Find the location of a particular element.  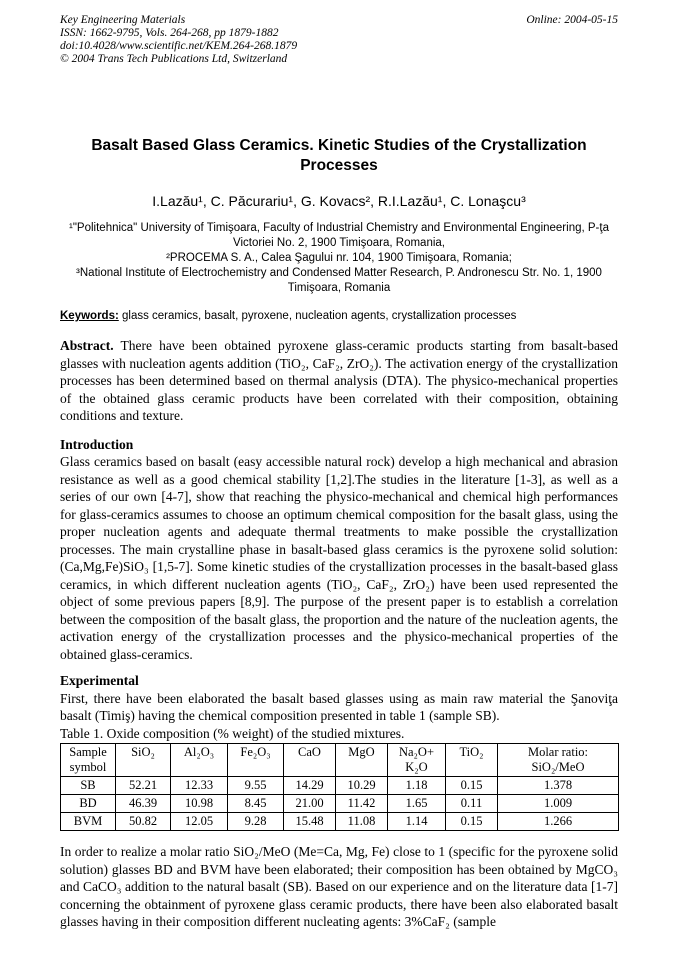

keywords-label: Keywords: is located at coordinates (89, 316).